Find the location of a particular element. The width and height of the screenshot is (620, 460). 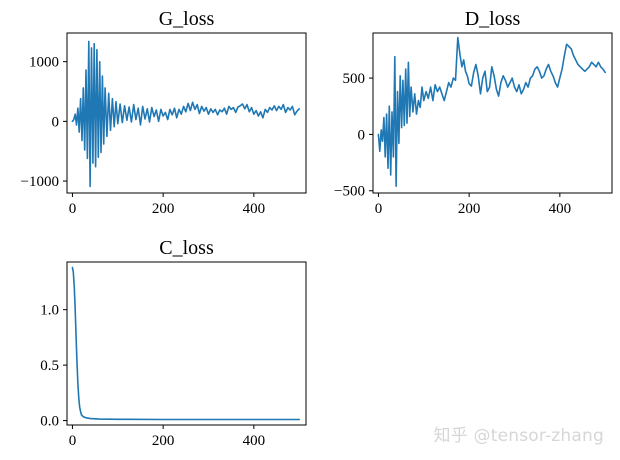

chart-title: D_loss is located at coordinates (493, 19).